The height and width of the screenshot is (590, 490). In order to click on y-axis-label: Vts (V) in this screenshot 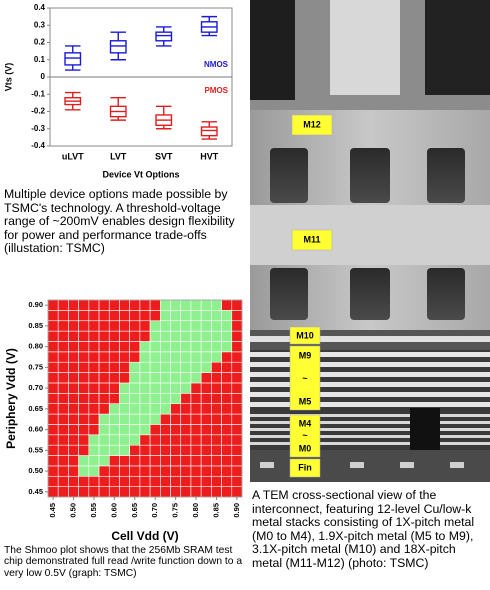, I will do `click(8, 77)`.